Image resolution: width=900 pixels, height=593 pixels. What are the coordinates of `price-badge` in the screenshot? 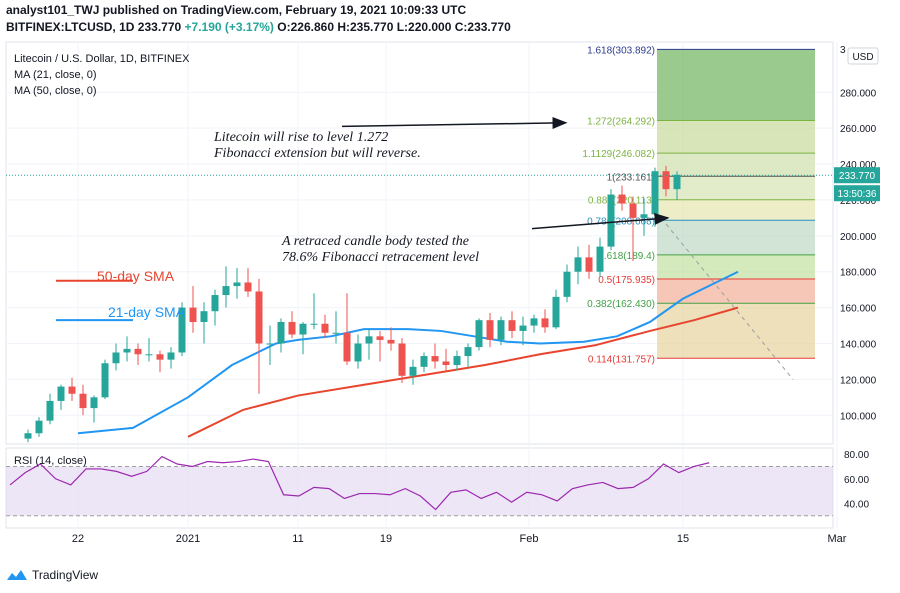 It's located at (857, 175).